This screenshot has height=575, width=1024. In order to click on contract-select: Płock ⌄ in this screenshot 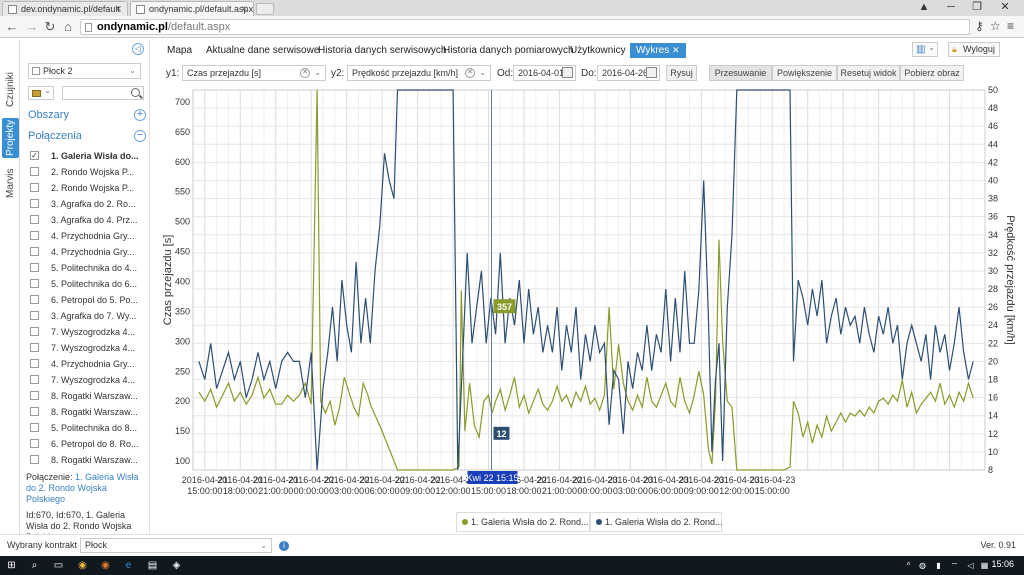, I will do `click(176, 545)`.